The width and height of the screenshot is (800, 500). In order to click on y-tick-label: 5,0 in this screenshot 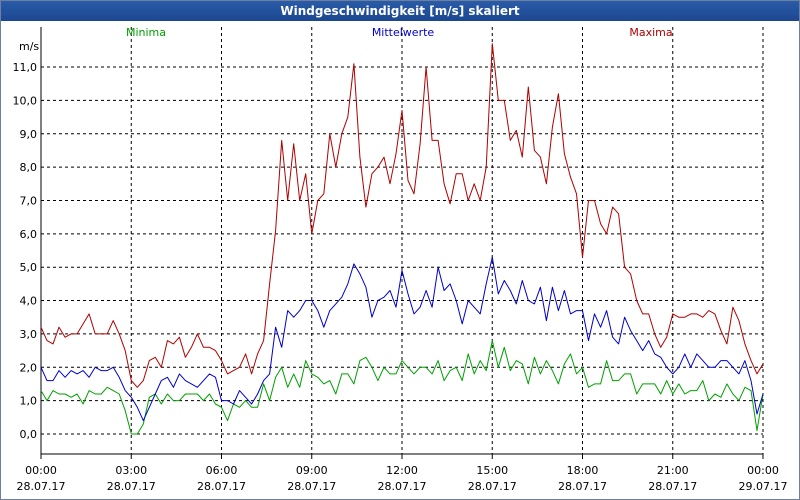, I will do `click(29, 267)`.